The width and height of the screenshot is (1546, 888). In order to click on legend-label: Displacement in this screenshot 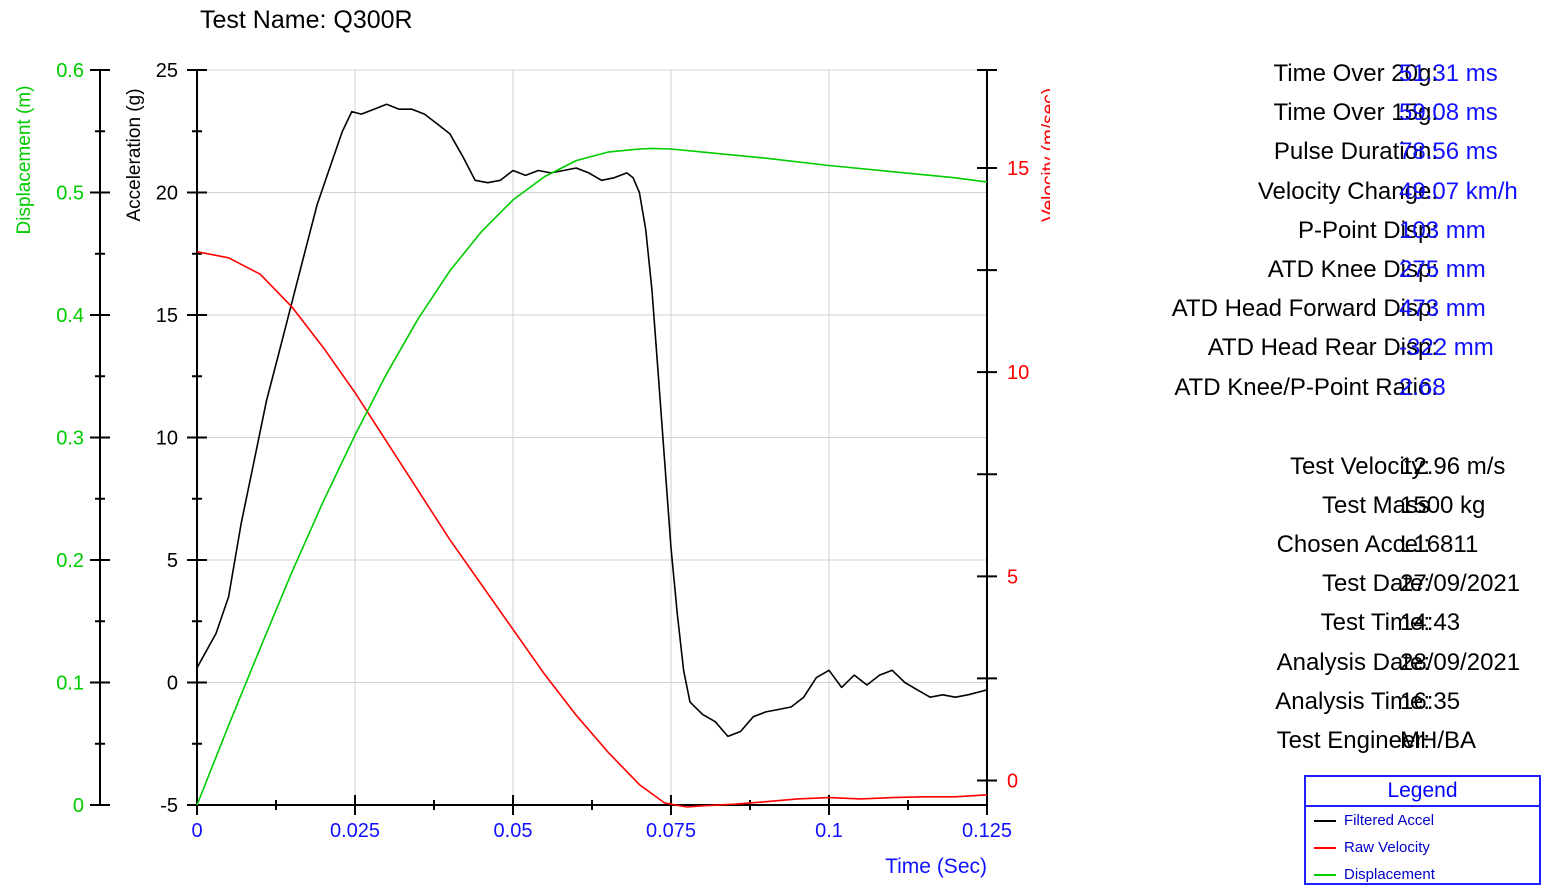, I will do `click(1389, 874)`.